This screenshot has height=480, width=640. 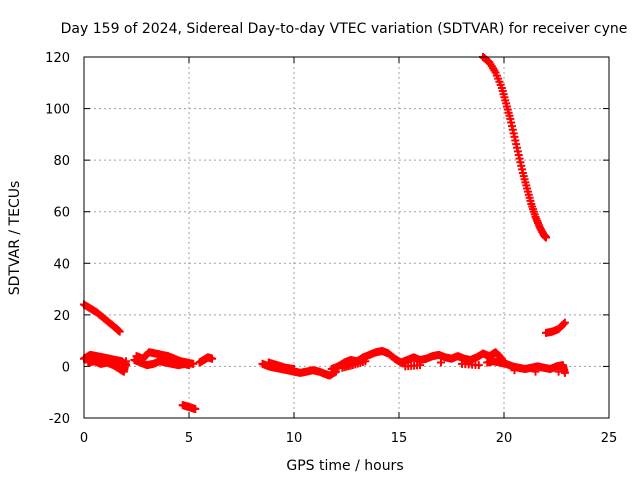 I want to click on y-tick-label: 40, so click(x=61, y=264).